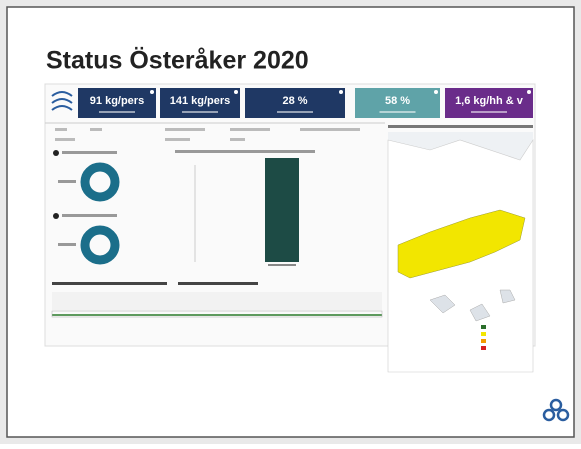 The width and height of the screenshot is (581, 449). I want to click on map-legend, so click(483, 337).